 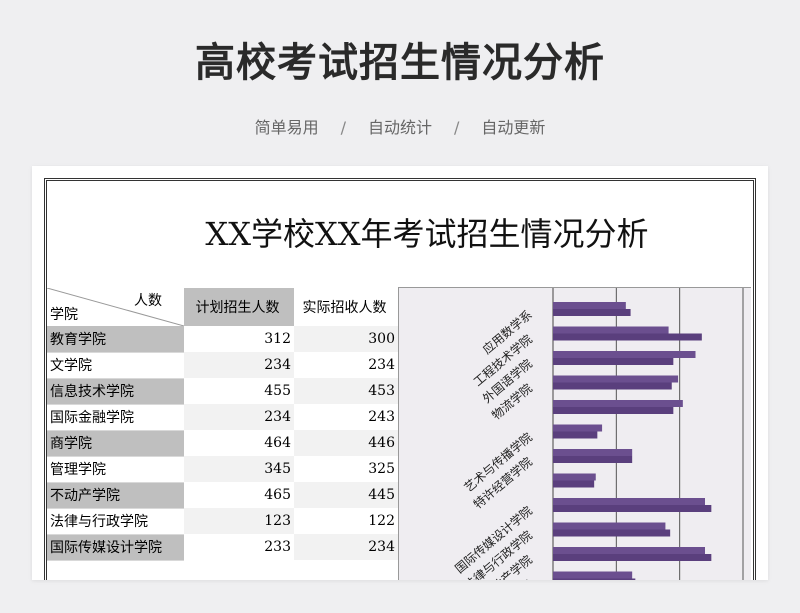 I want to click on actual-count-cell: 243, so click(x=381, y=417).